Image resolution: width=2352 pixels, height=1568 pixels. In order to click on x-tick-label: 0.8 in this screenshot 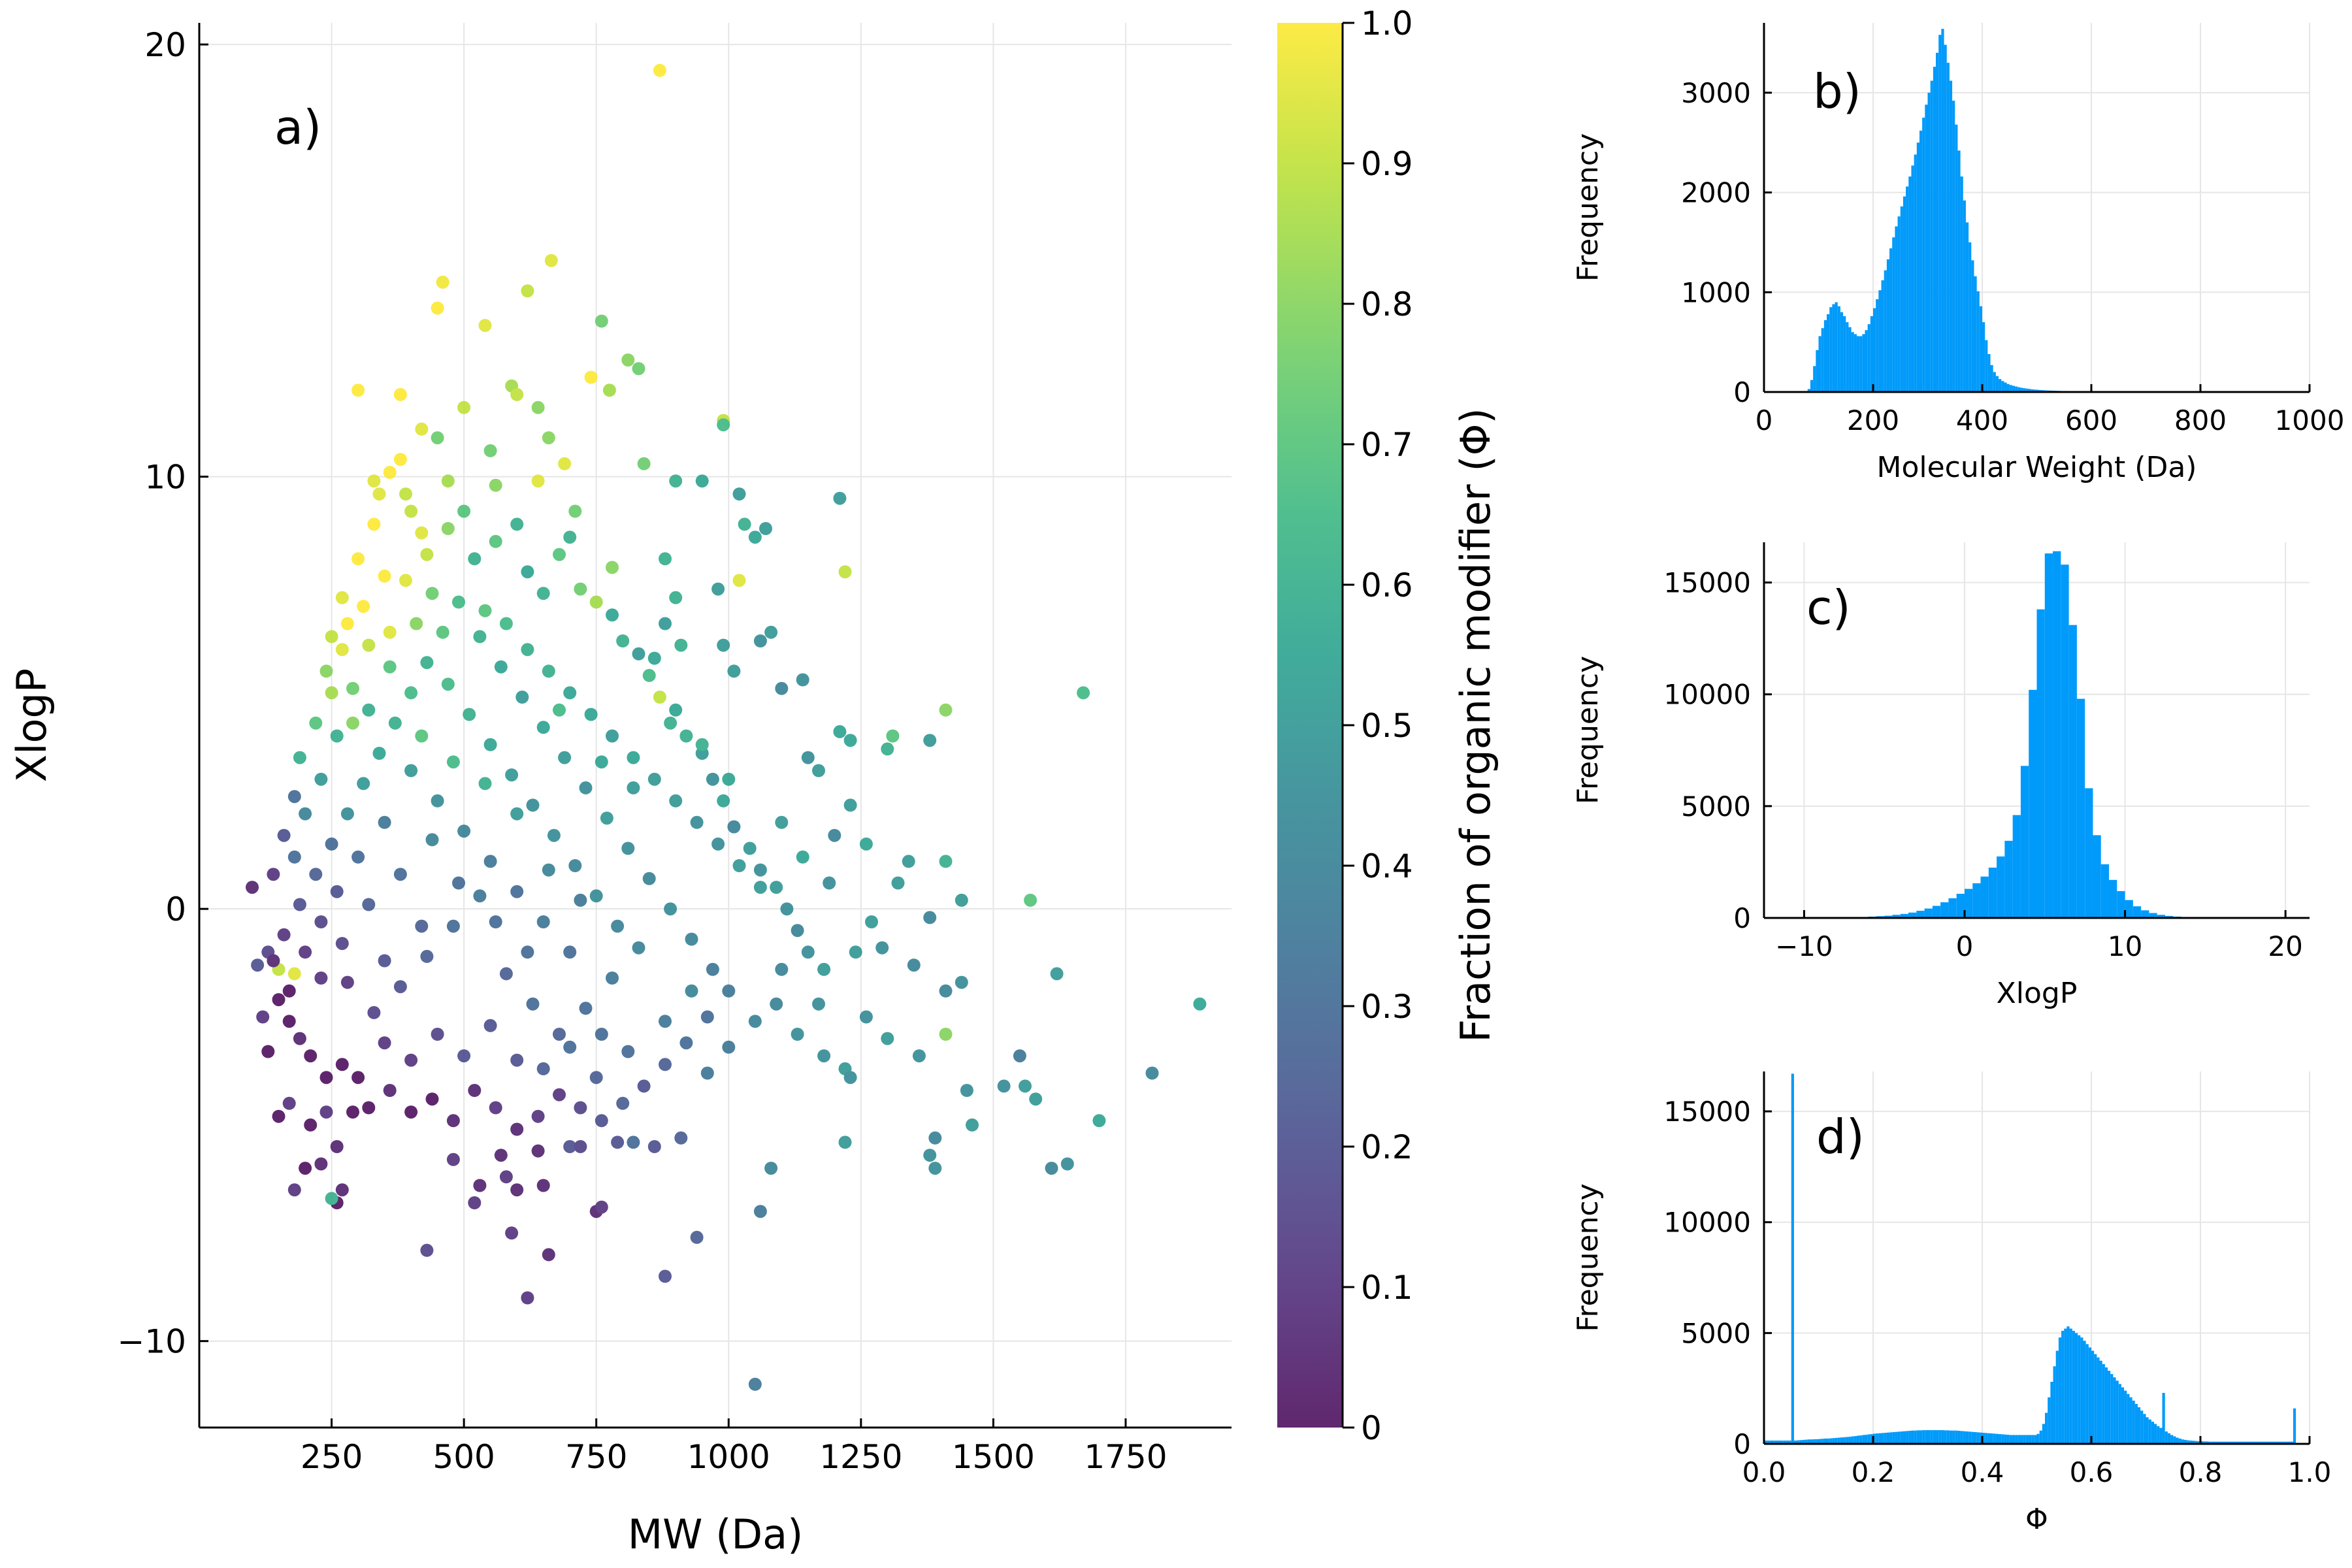, I will do `click(2201, 1472)`.